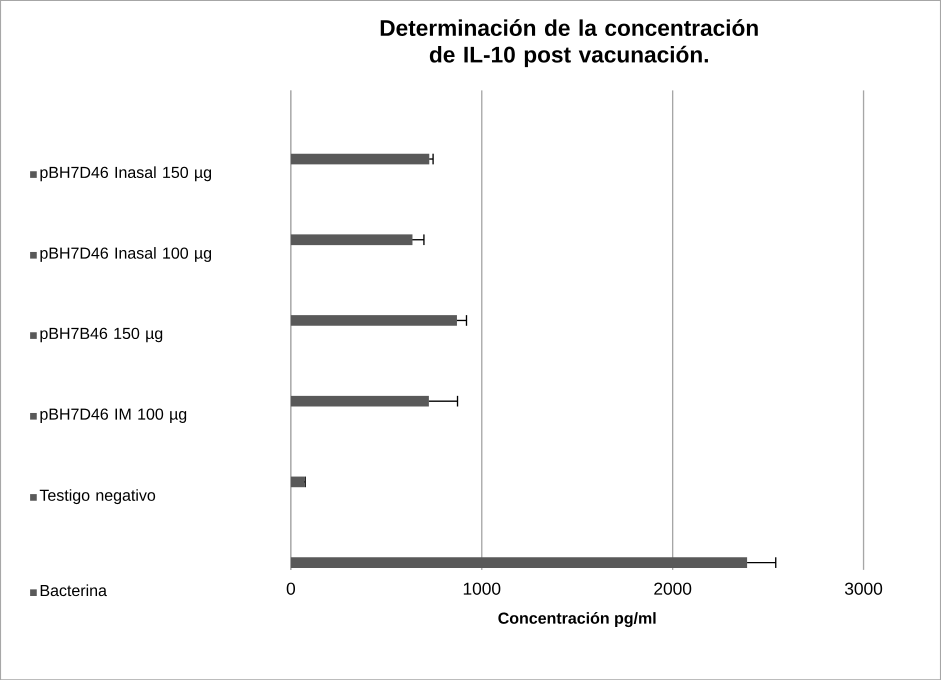 Image resolution: width=941 pixels, height=680 pixels. What do you see at coordinates (569, 43) in the screenshot?
I see `chart-title: Determinación de la concentración de IL-10 post vacunación.` at bounding box center [569, 43].